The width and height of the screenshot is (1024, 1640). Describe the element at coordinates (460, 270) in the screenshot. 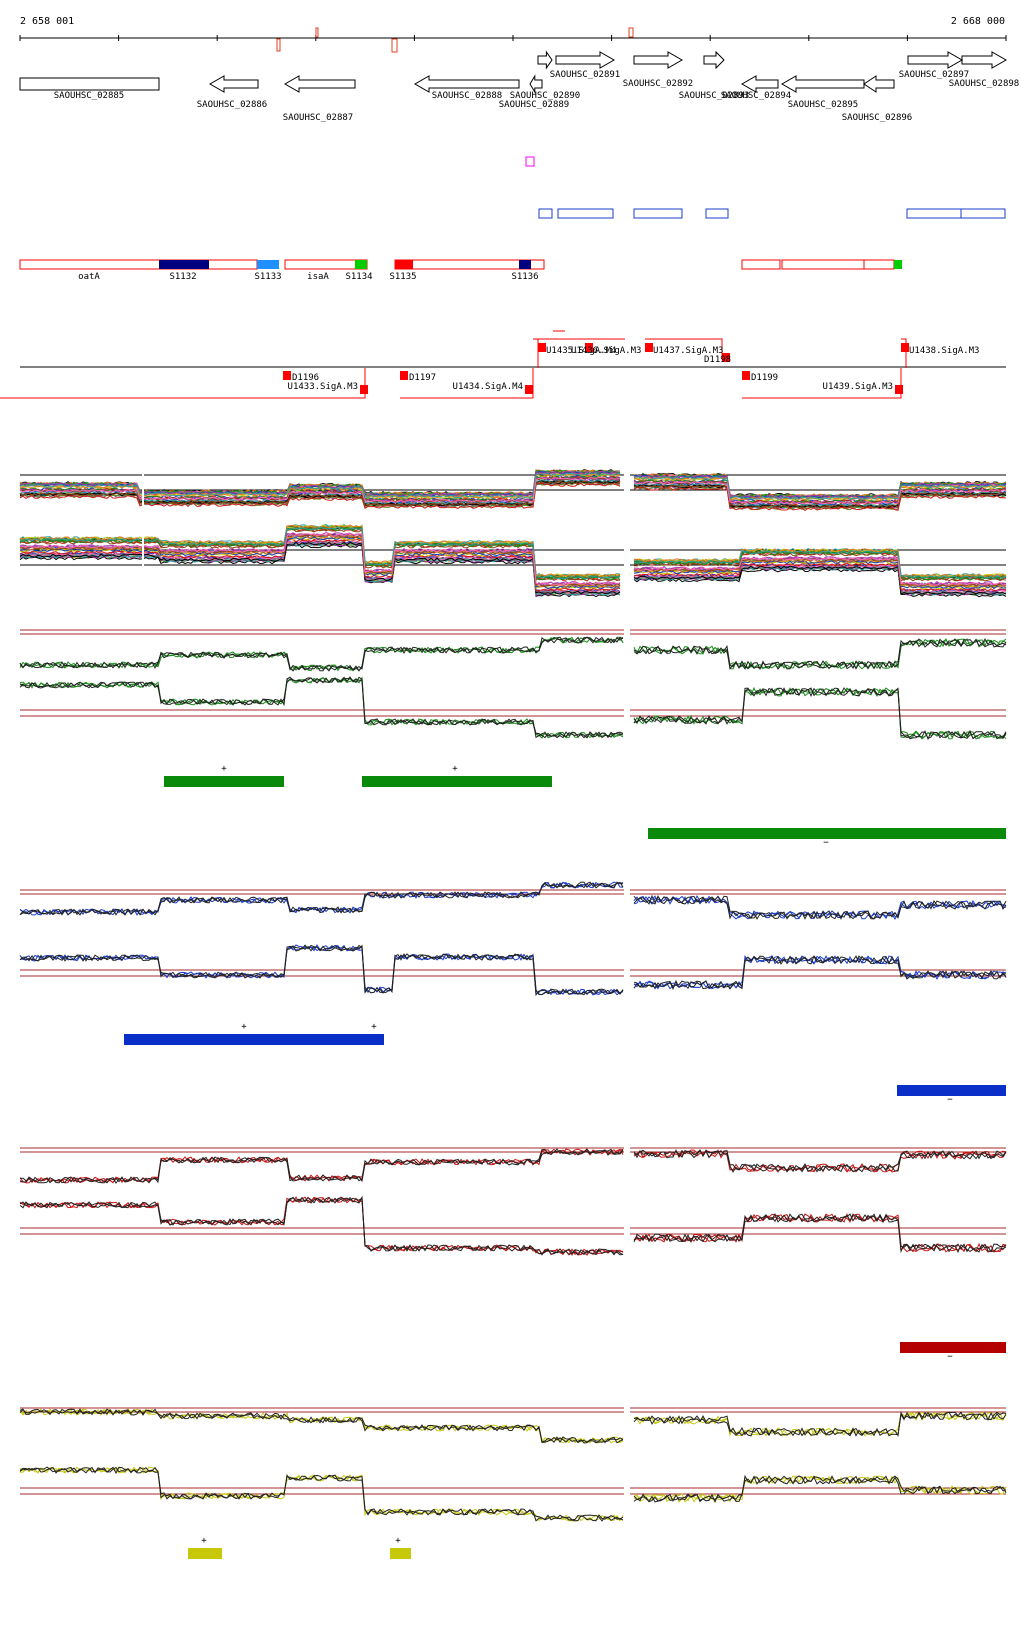

I see `annotation-track: oatA S1132 S1133 isaA S1134 S1135 S1136` at that location.